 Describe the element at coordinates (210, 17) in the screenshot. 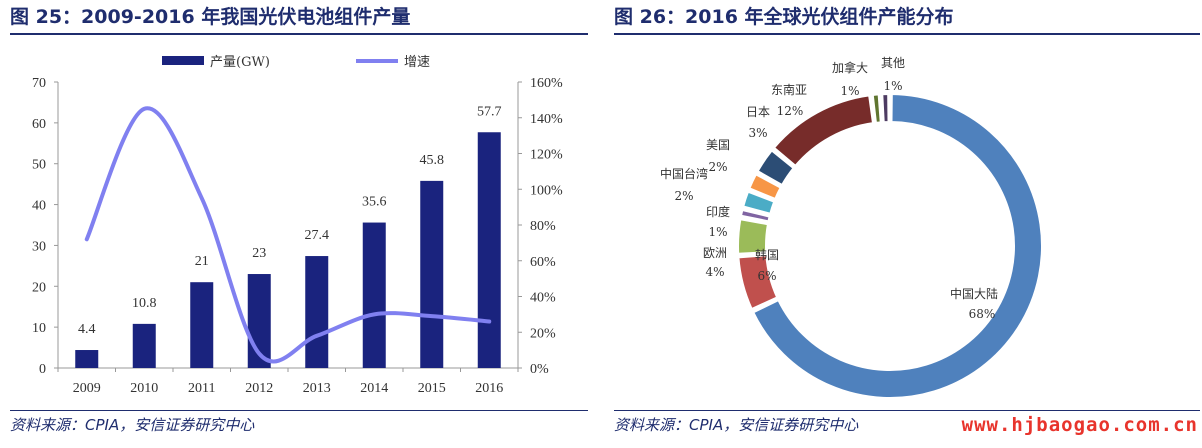

I see `left-figure-title: 图 25：2009-2016 年我国光伏电池组件产量` at that location.